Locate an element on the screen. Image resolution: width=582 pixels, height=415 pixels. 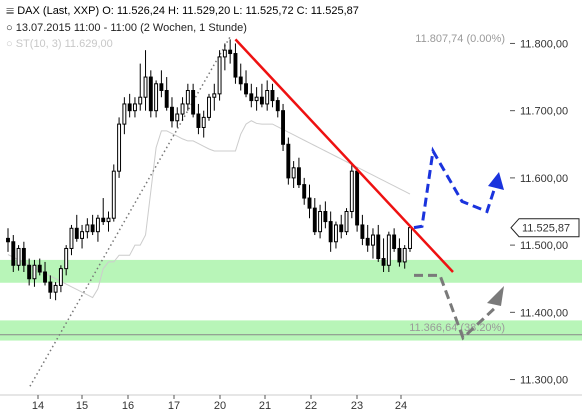
clock-icon: ○ is located at coordinates (9, 28).